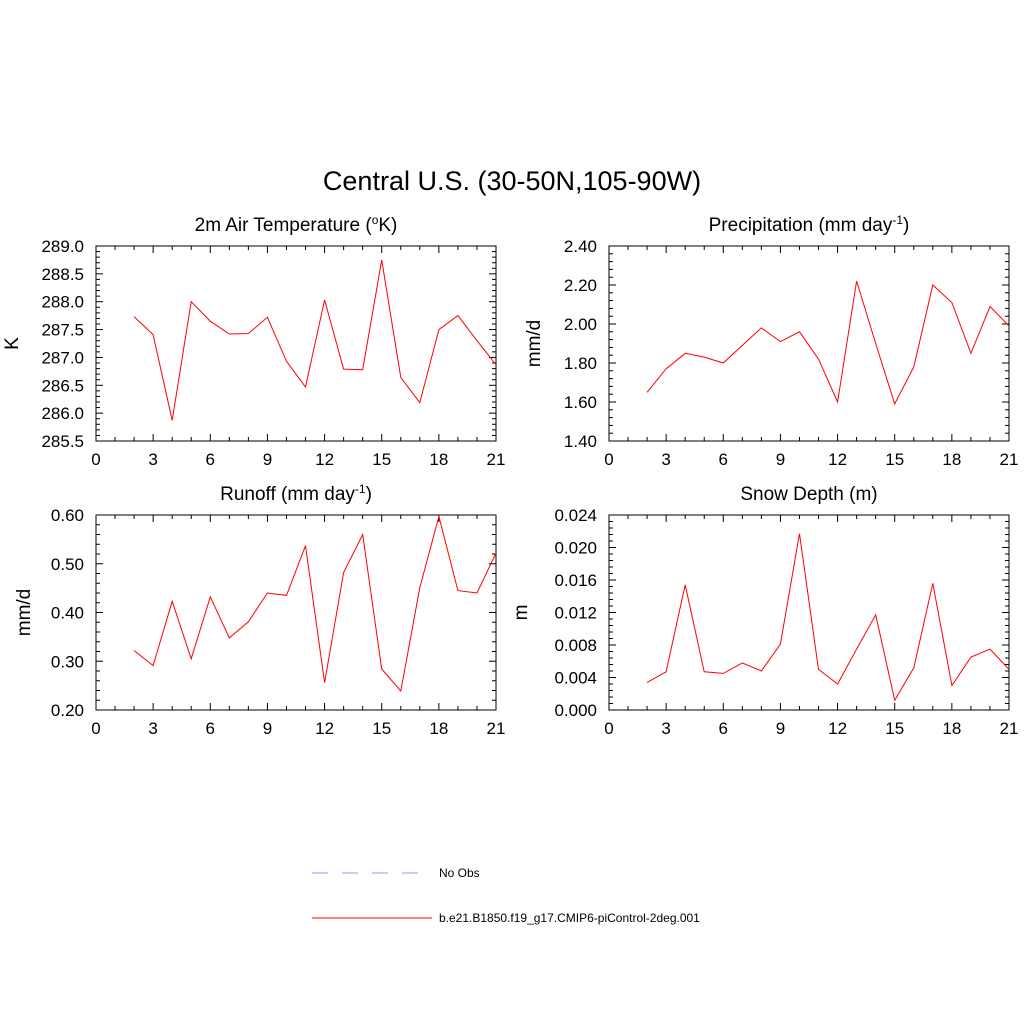 The height and width of the screenshot is (1024, 1024). What do you see at coordinates (575, 613) in the screenshot?
I see `y-tick-label: 0.012` at bounding box center [575, 613].